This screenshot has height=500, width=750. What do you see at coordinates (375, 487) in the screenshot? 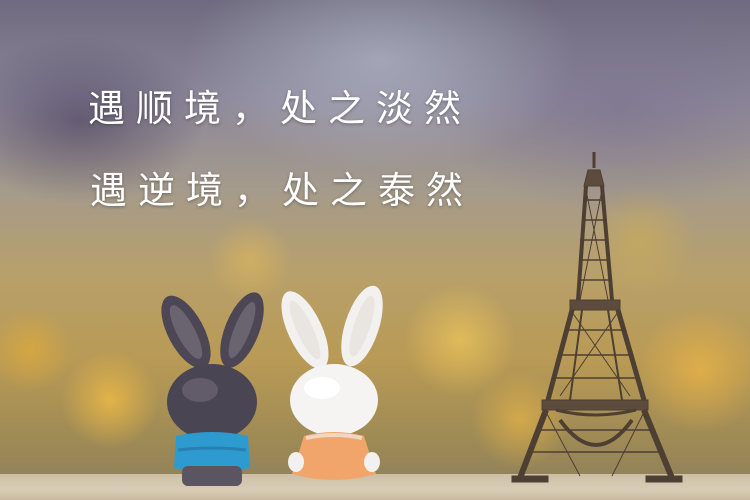
I see `ground-surface` at bounding box center [375, 487].